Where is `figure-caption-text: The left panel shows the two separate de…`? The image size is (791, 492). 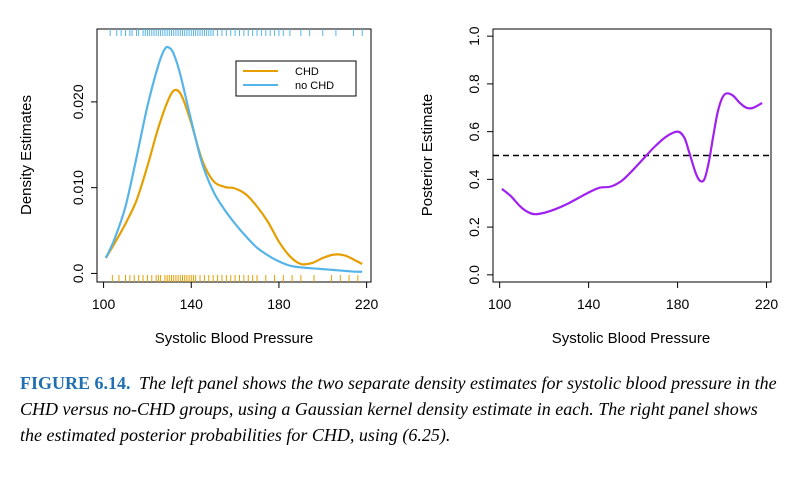
figure-caption-text: The left panel shows the two separate de… is located at coordinates (398, 409).